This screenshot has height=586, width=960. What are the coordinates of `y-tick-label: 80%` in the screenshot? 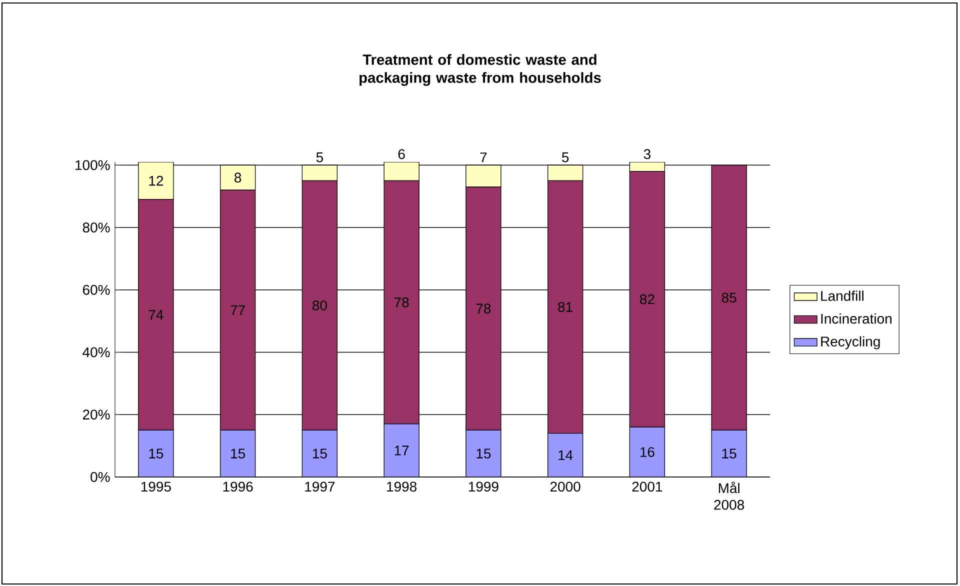 It's located at (96, 227).